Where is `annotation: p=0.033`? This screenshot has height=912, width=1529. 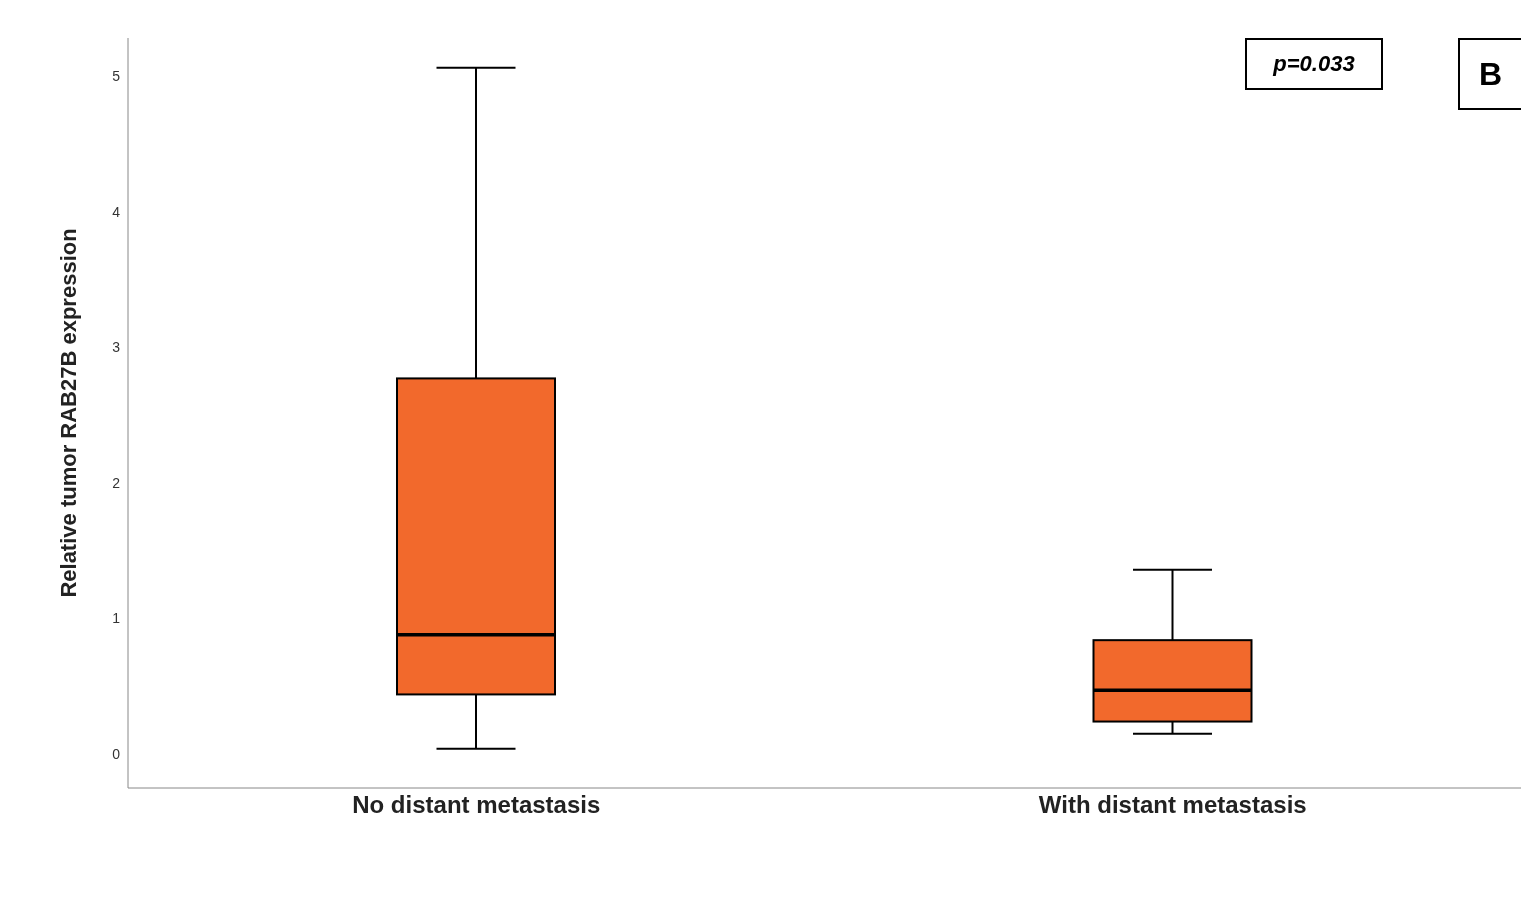 annotation: p=0.033 is located at coordinates (1314, 64).